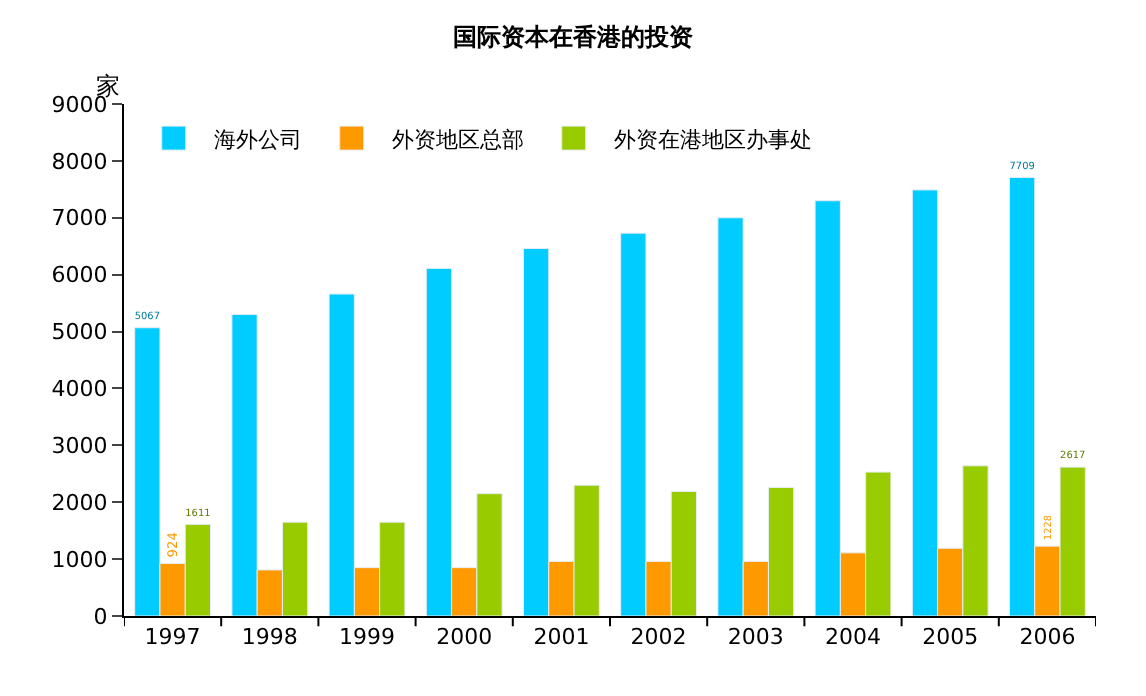 This screenshot has height=696, width=1146. Describe the element at coordinates (712, 139) in the screenshot. I see `legend-label: 外资在港地区办事处` at that location.